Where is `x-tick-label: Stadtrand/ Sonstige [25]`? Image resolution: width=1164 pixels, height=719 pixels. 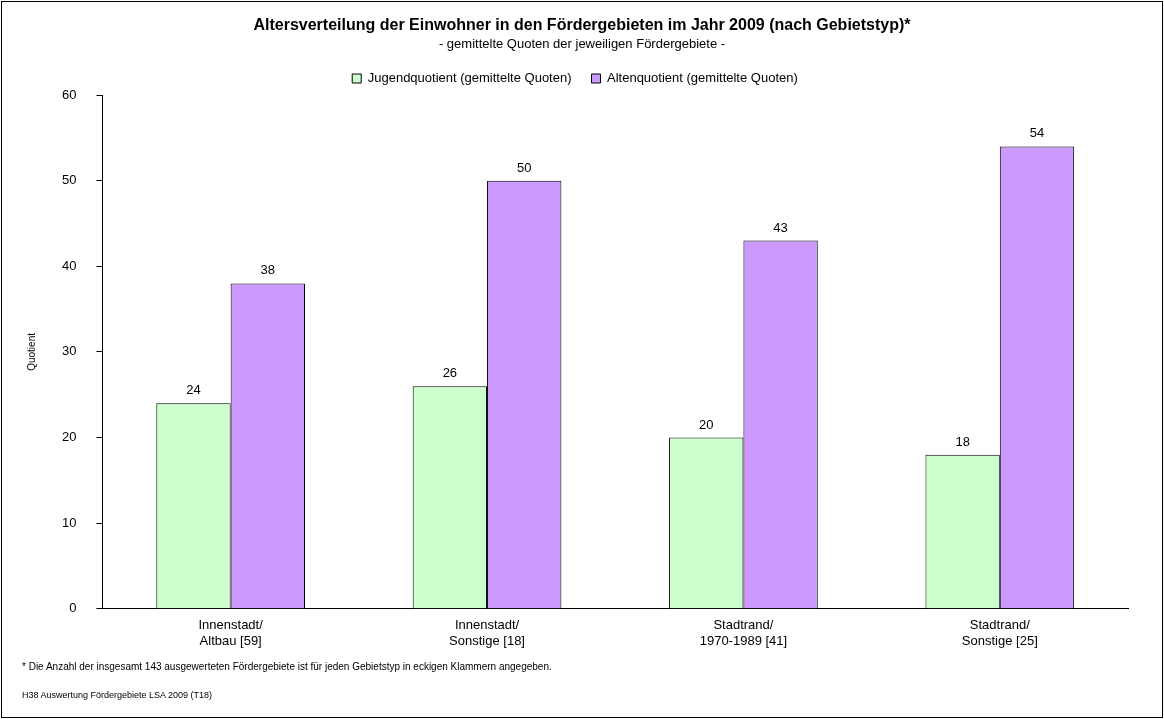 x-tick-label: Stadtrand/ Sonstige [25] is located at coordinates (999, 632).